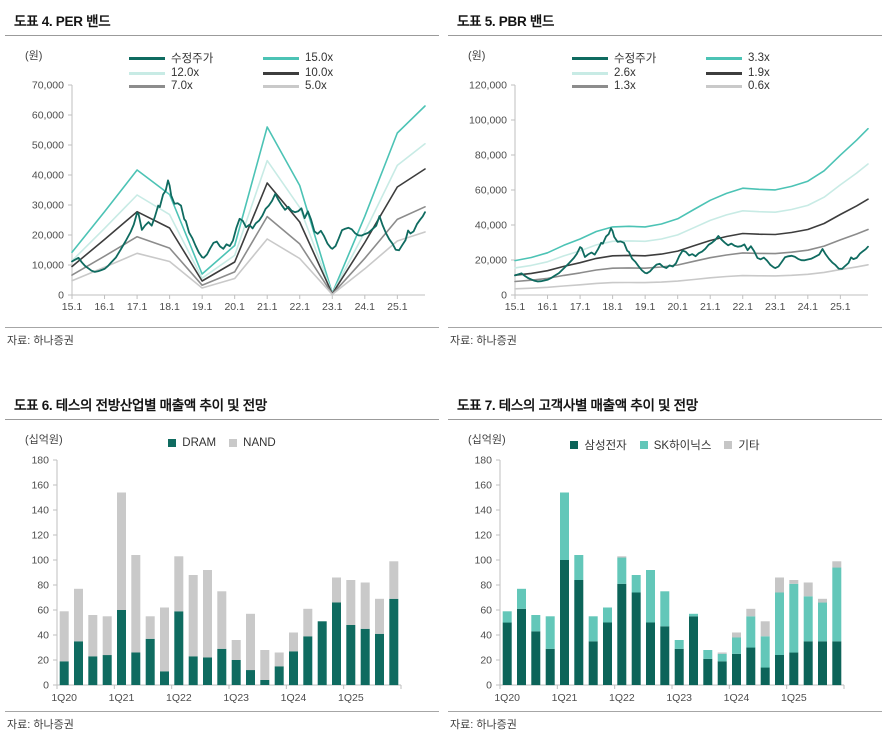 Image resolution: width=887 pixels, height=735 pixels. Describe the element at coordinates (48, 146) in the screenshot. I see `svg-text: 50,000` at that location.